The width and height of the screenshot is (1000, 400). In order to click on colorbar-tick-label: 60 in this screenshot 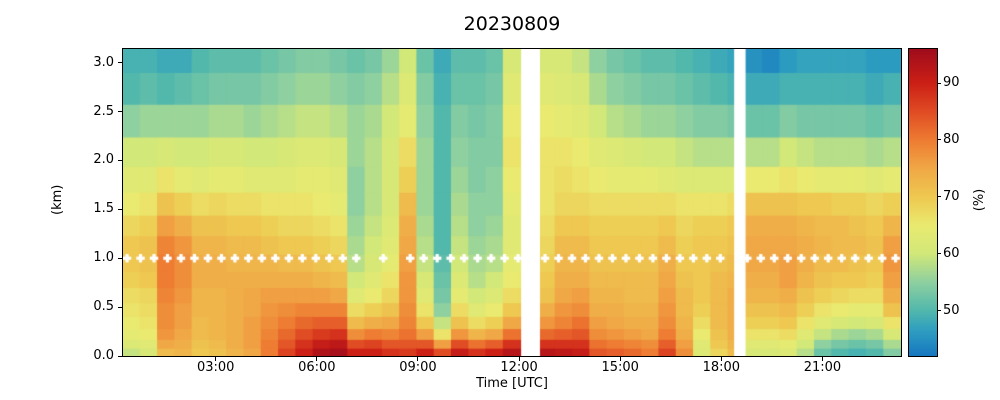, I will do `click(951, 253)`.